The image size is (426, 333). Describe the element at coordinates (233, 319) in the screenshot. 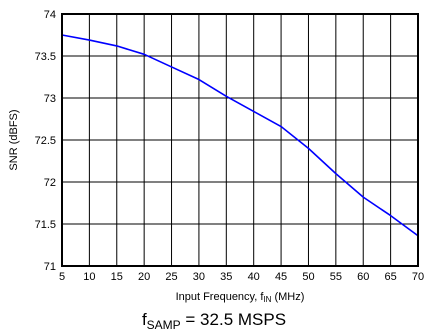

I see `caption-value: = 32.5 MSPS` at that location.